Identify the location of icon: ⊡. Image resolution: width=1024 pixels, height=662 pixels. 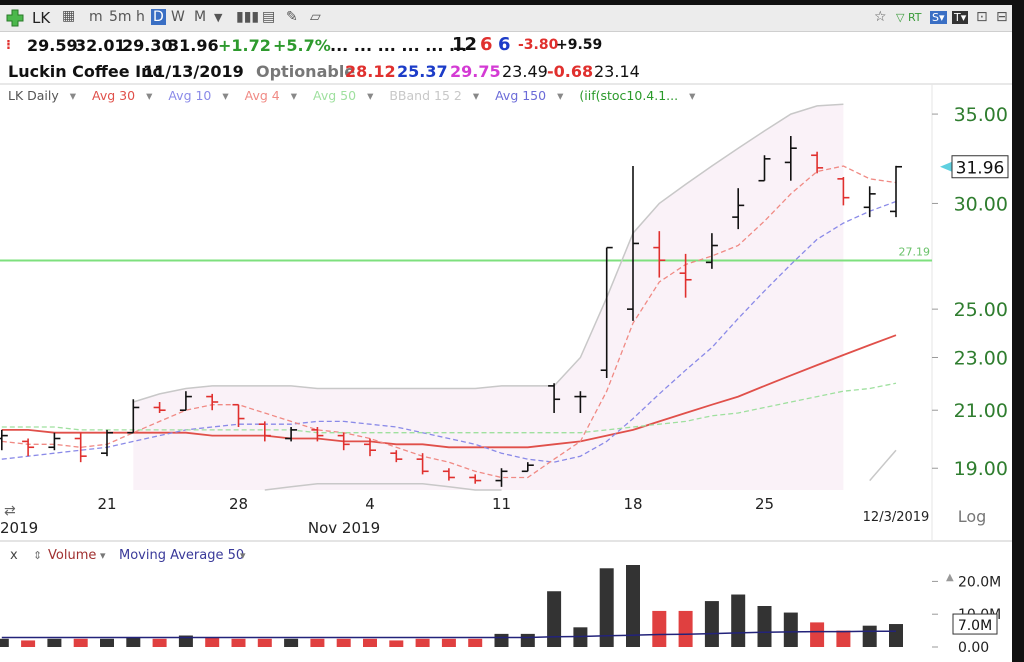
(982, 17).